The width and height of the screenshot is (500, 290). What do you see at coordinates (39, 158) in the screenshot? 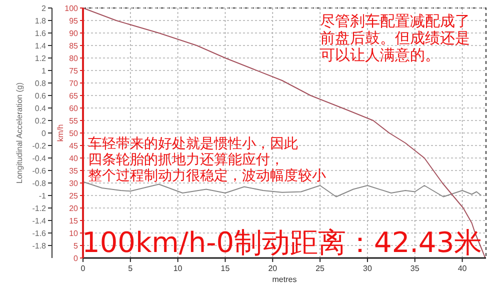
I see `y-tick-label: -0.4` at bounding box center [39, 158].